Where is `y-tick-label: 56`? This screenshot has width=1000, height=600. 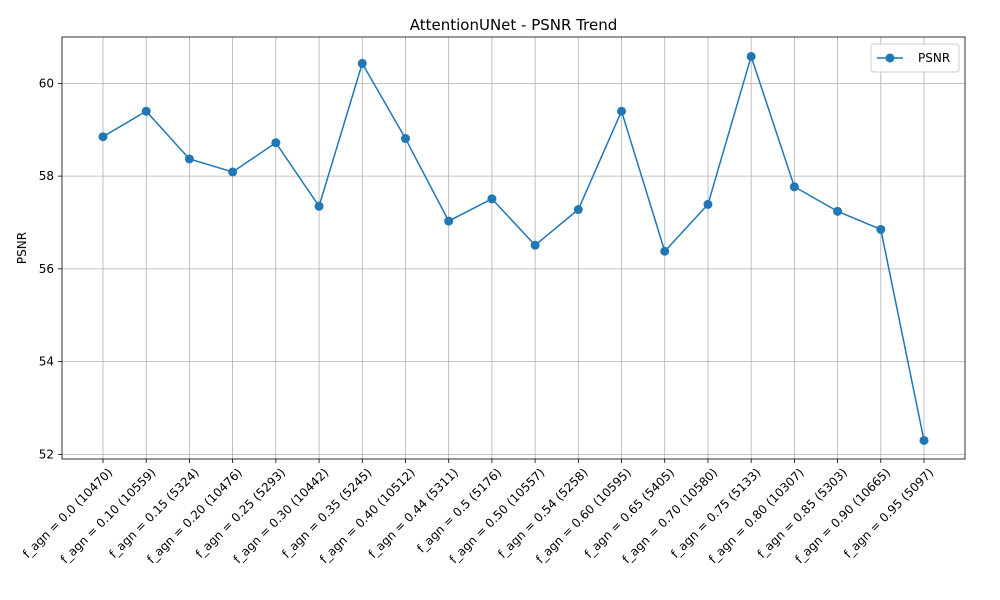
y-tick-label: 56 is located at coordinates (46, 269).